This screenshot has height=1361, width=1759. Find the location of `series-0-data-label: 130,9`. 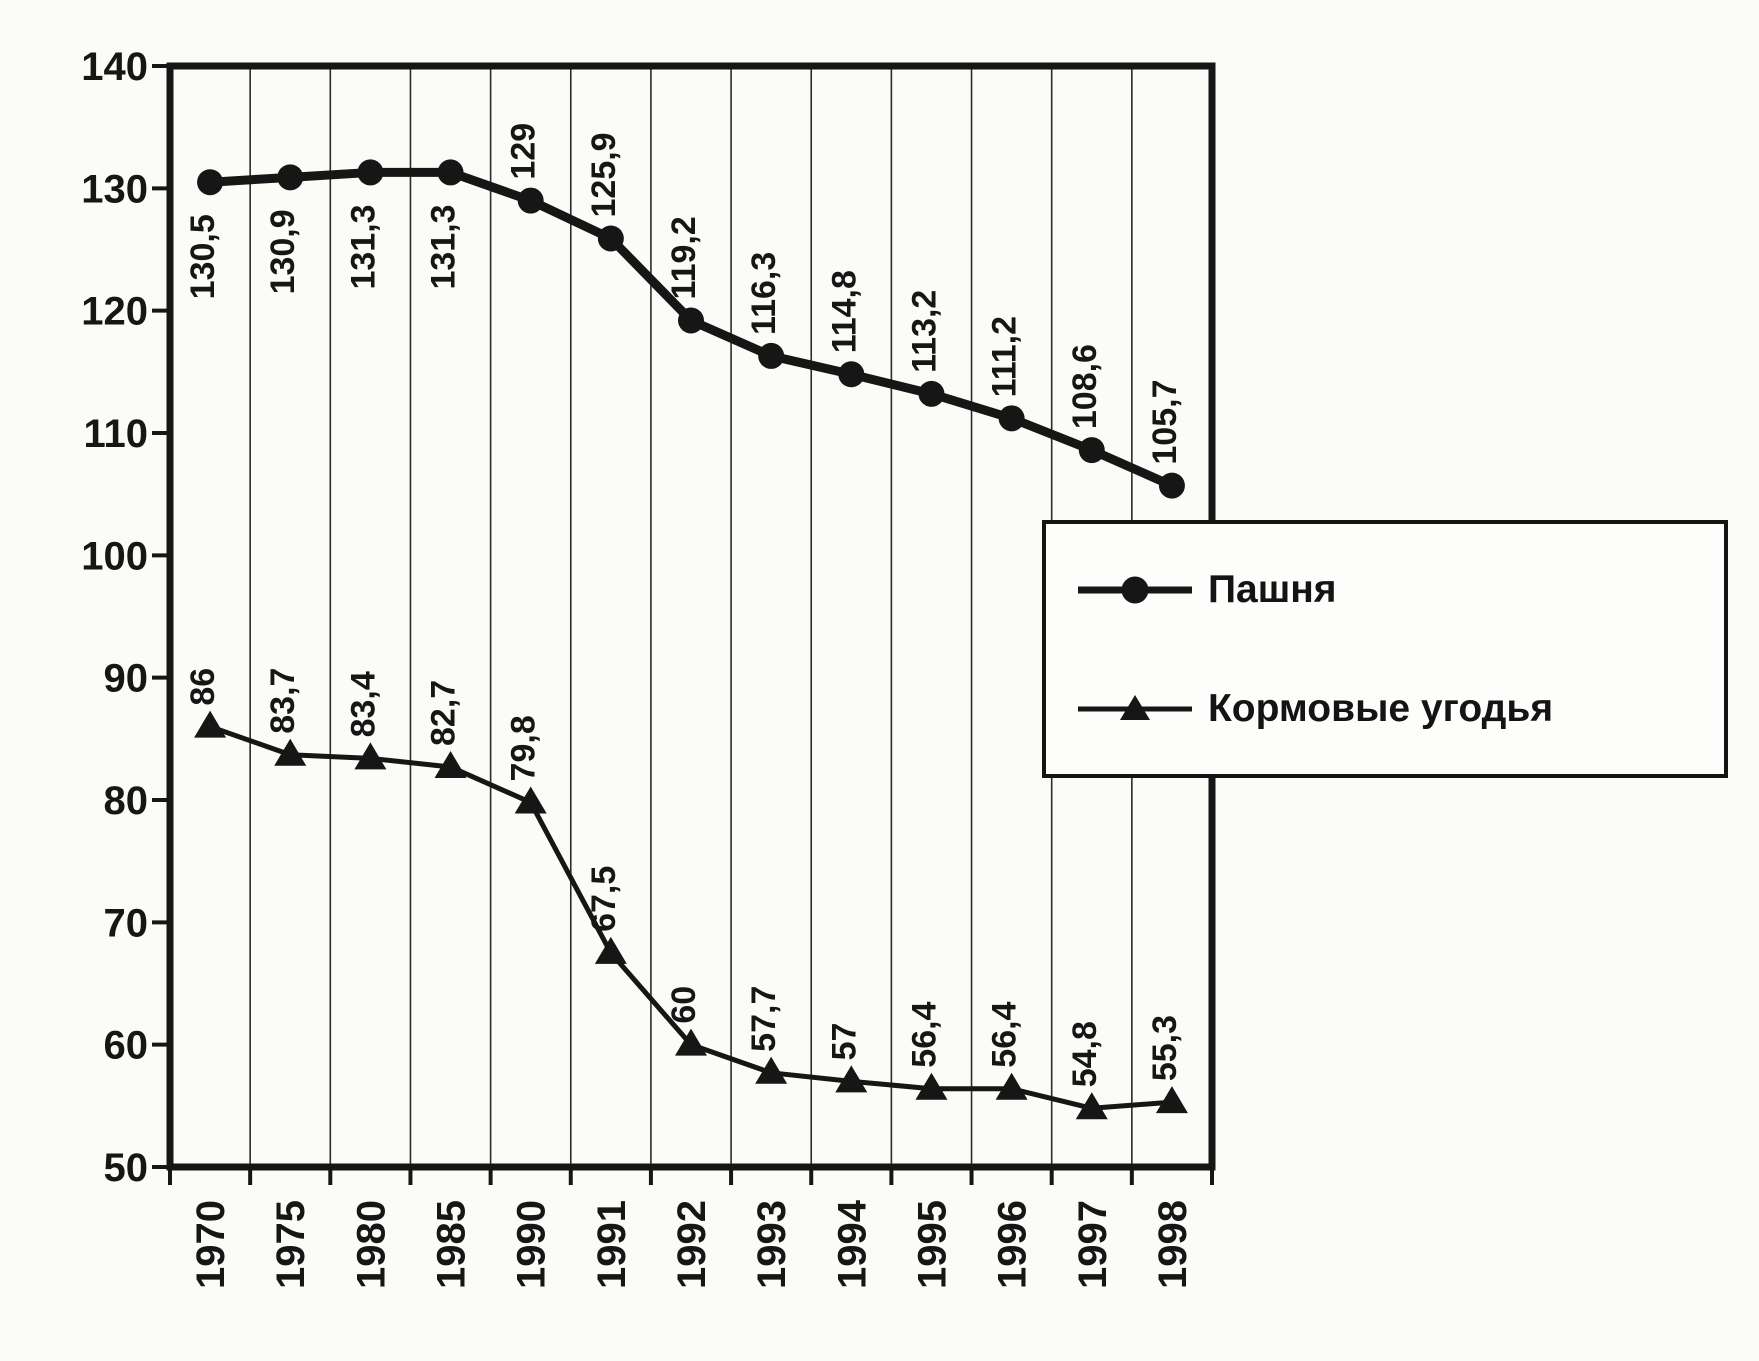

series-0-data-label: 130,9 is located at coordinates (283, 251).